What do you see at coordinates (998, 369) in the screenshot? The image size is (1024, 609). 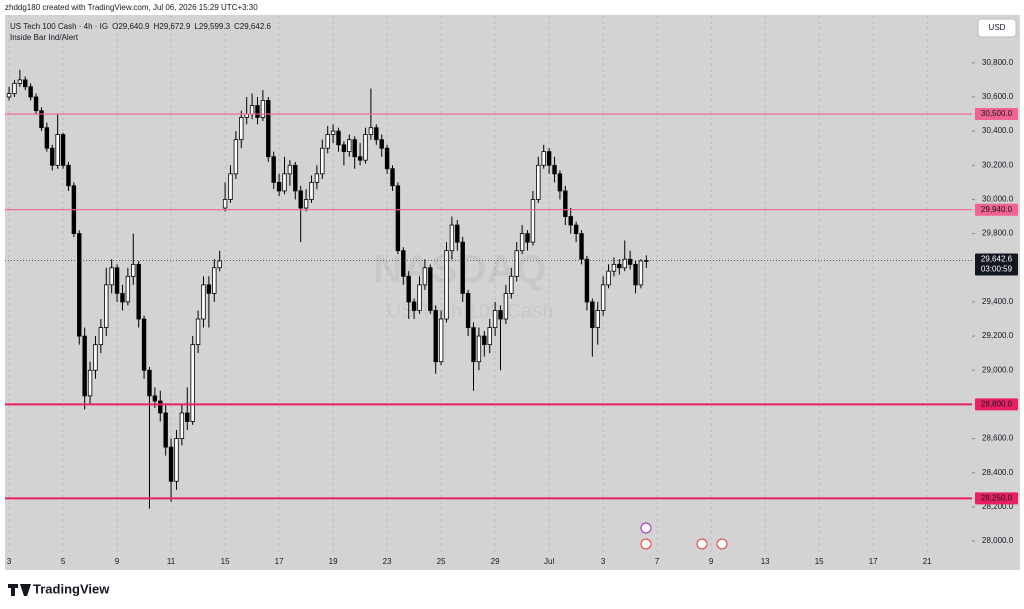 I see `y-tick-label: 29,000.0` at bounding box center [998, 369].